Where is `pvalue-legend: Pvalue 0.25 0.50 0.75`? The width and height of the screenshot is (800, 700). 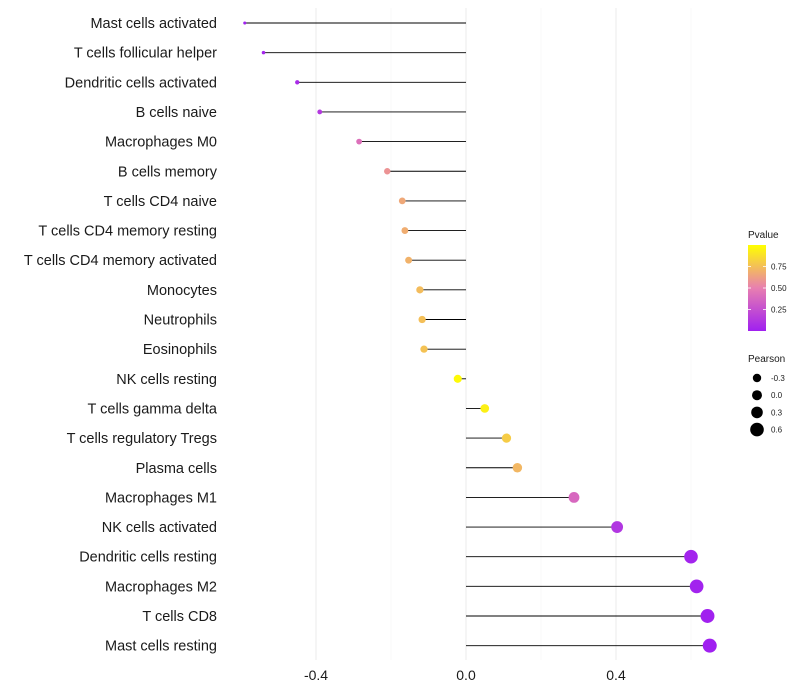
pvalue-legend: Pvalue 0.25 0.50 0.75 is located at coordinates (767, 280).